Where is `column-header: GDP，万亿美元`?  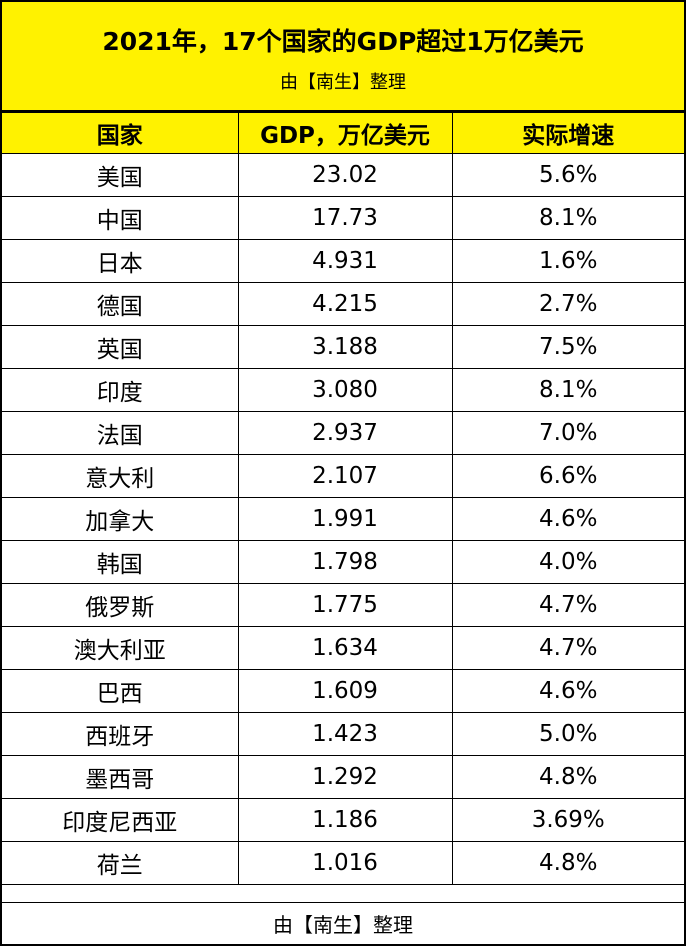 column-header: GDP，万亿美元 is located at coordinates (345, 133).